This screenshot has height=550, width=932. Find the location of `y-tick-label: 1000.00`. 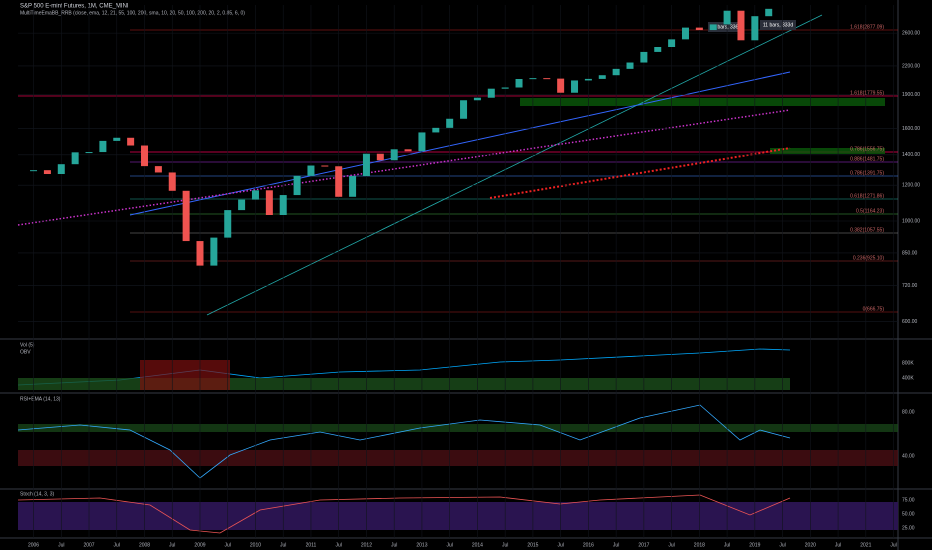

y-tick-label: 1000.00 is located at coordinates (911, 221).